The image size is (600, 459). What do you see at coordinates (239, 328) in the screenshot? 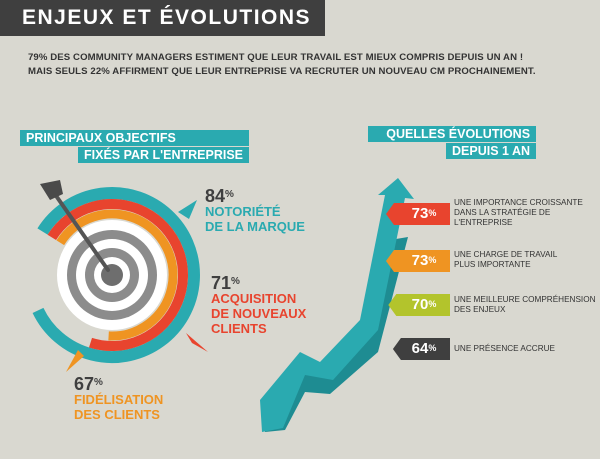
I see `label-acquisition-line-3: CLIENTS` at bounding box center [239, 328].